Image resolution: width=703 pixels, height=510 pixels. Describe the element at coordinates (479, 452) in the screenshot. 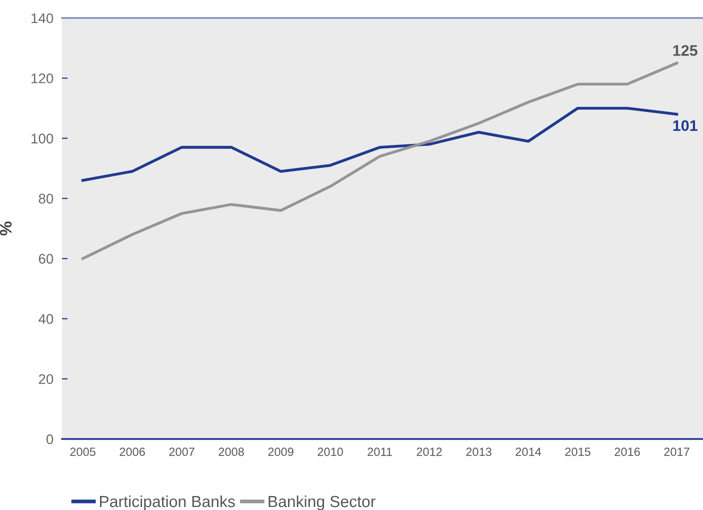

I see `x-tick-label: 2013` at that location.